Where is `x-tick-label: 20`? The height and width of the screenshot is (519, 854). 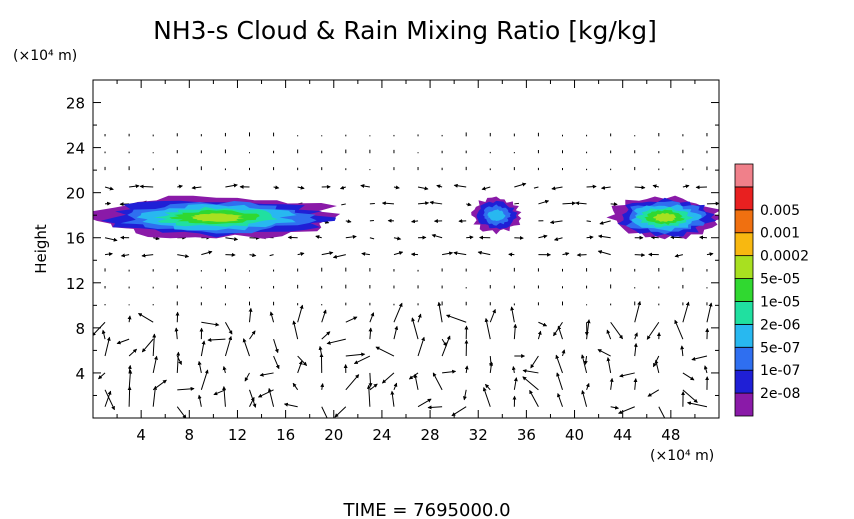 x-tick-label: 20 is located at coordinates (333, 435).